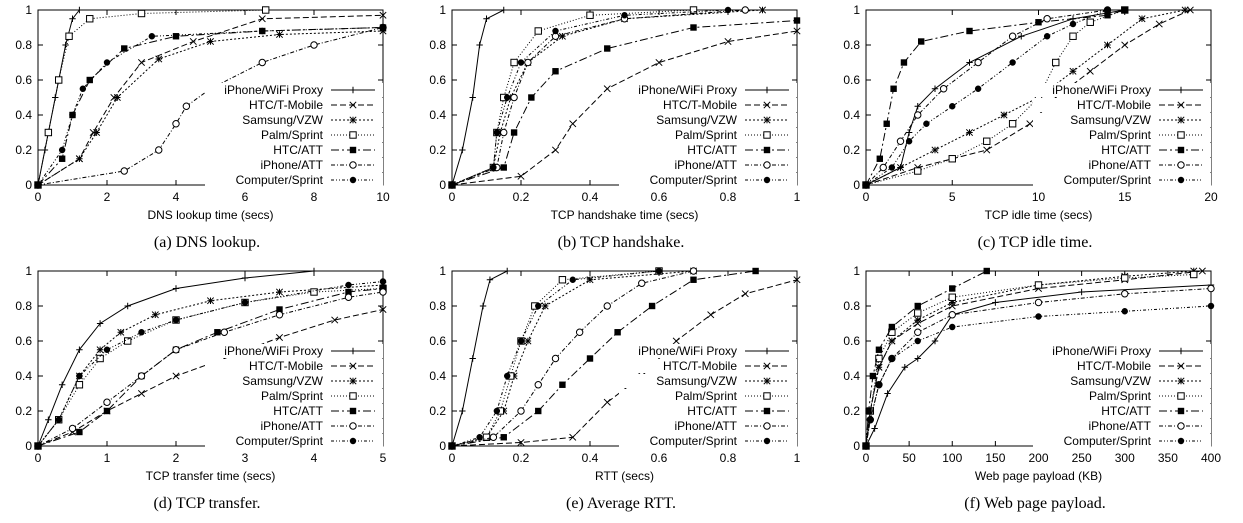  What do you see at coordinates (797, 197) in the screenshot?
I see `x-tick-label: 1` at bounding box center [797, 197].